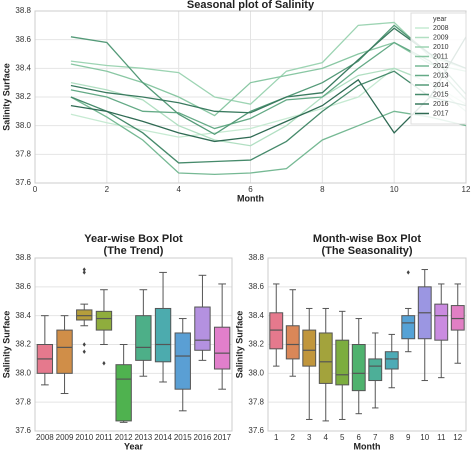 This screenshot has height=451, width=474. I want to click on chart-subtitle: (The Trend), so click(134, 251).